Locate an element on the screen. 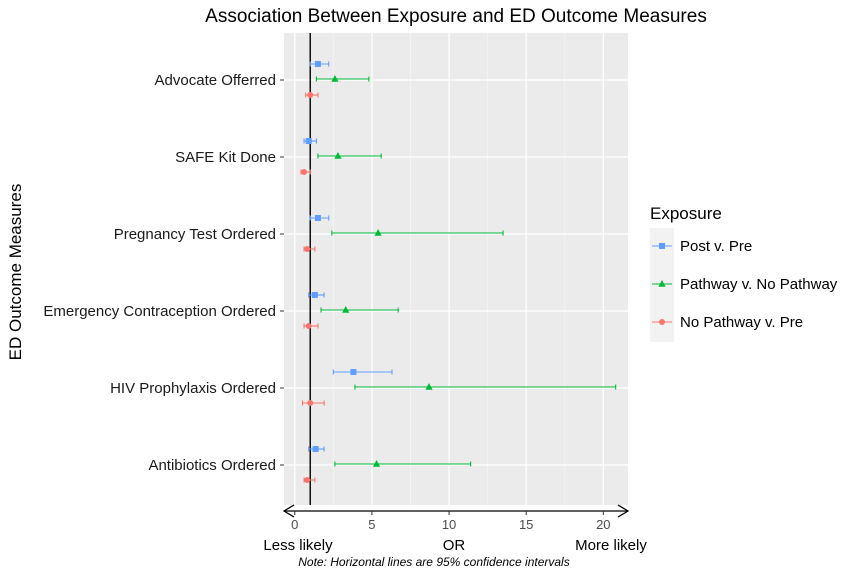 The image size is (864, 576). legend-label: Post v. Pre is located at coordinates (716, 246).